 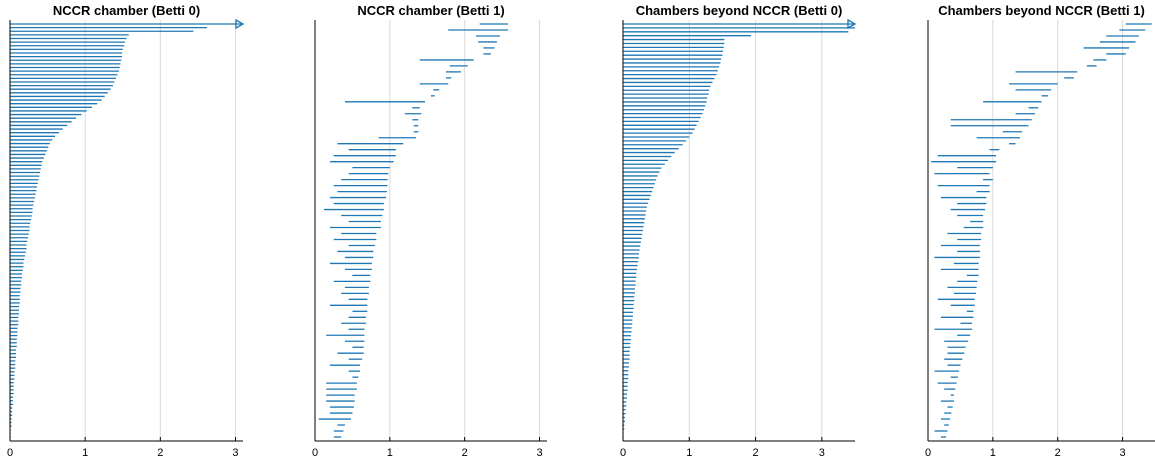 I want to click on panel-title: Chambers beyond NCCR (Betti 0), so click(x=739, y=10).